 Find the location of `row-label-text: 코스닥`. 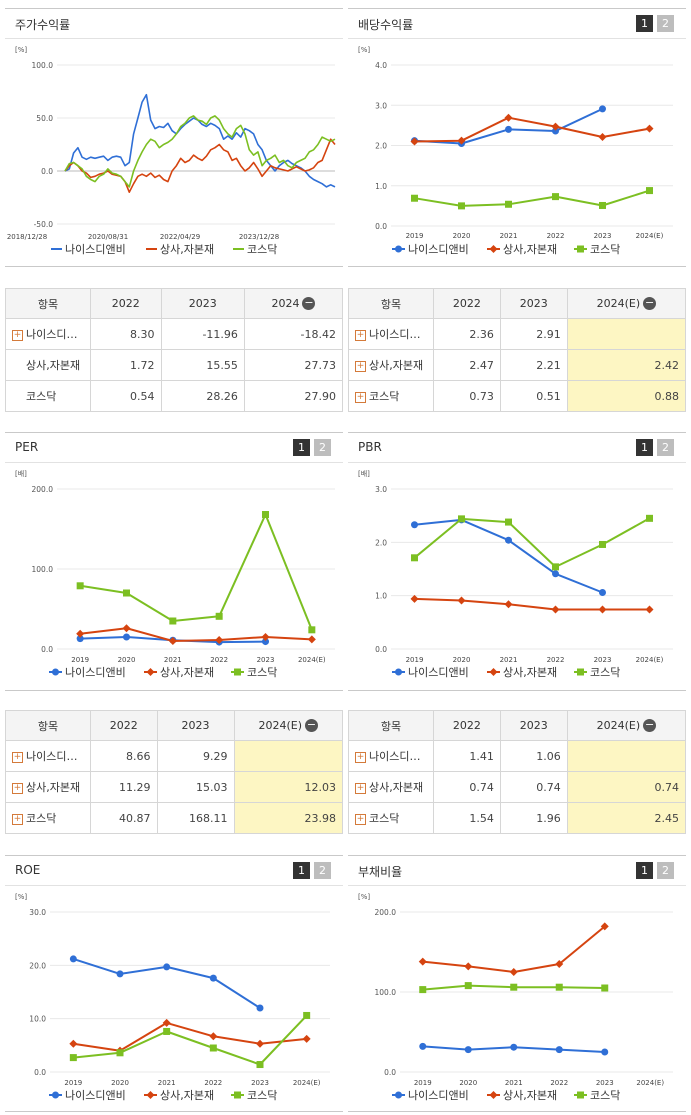

row-label-text: 코스닥 is located at coordinates (41, 818).